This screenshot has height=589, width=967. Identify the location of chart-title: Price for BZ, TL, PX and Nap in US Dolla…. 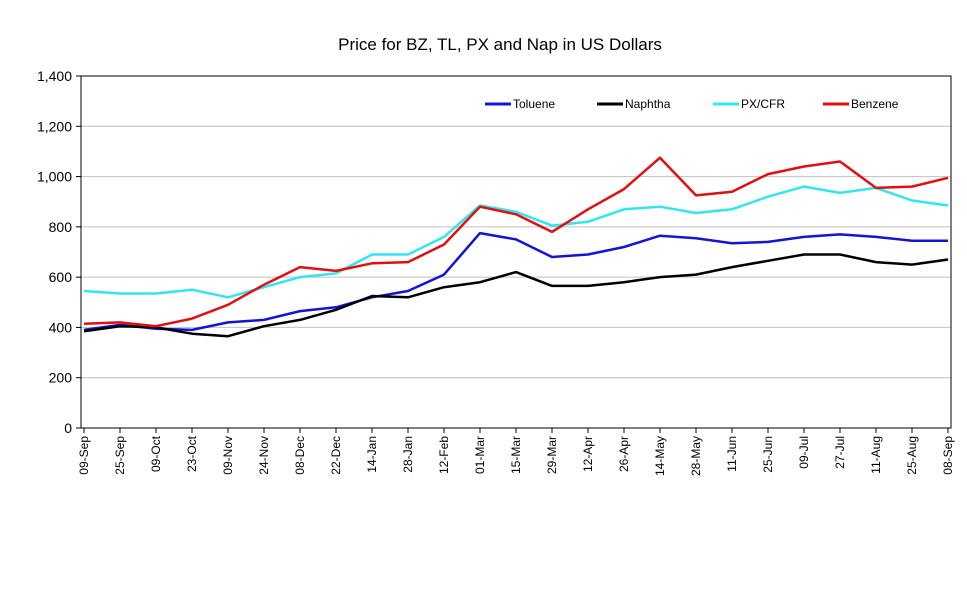
(500, 44).